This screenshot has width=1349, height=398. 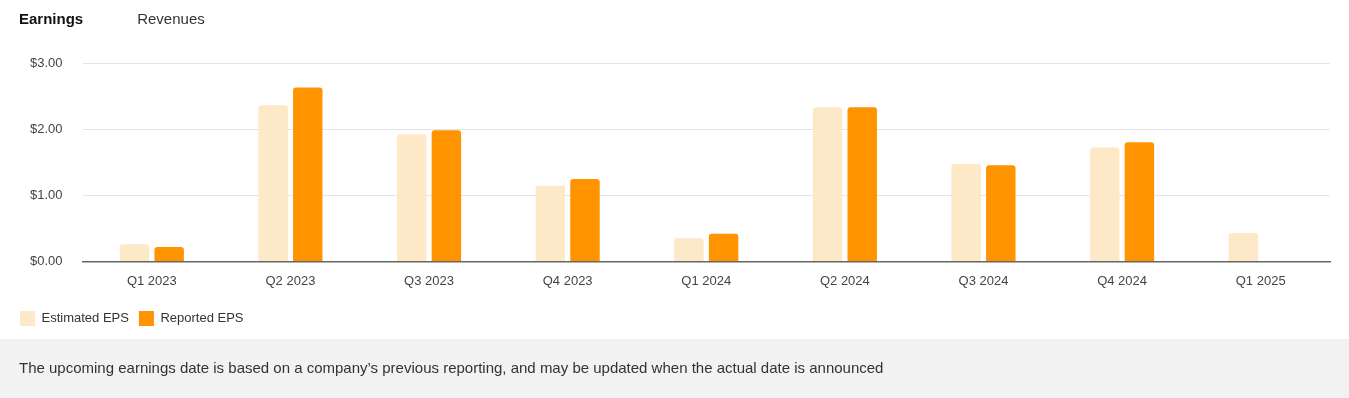 I want to click on x-tick-label: Q2 2024, so click(x=844, y=280).